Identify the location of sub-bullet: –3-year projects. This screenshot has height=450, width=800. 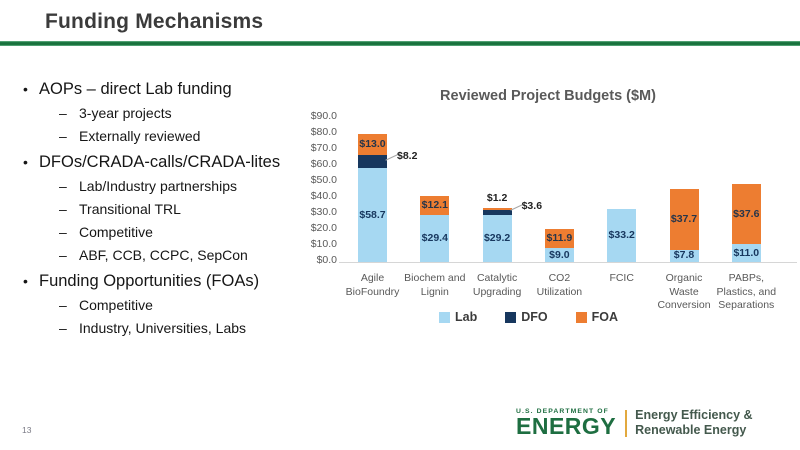
(159, 113).